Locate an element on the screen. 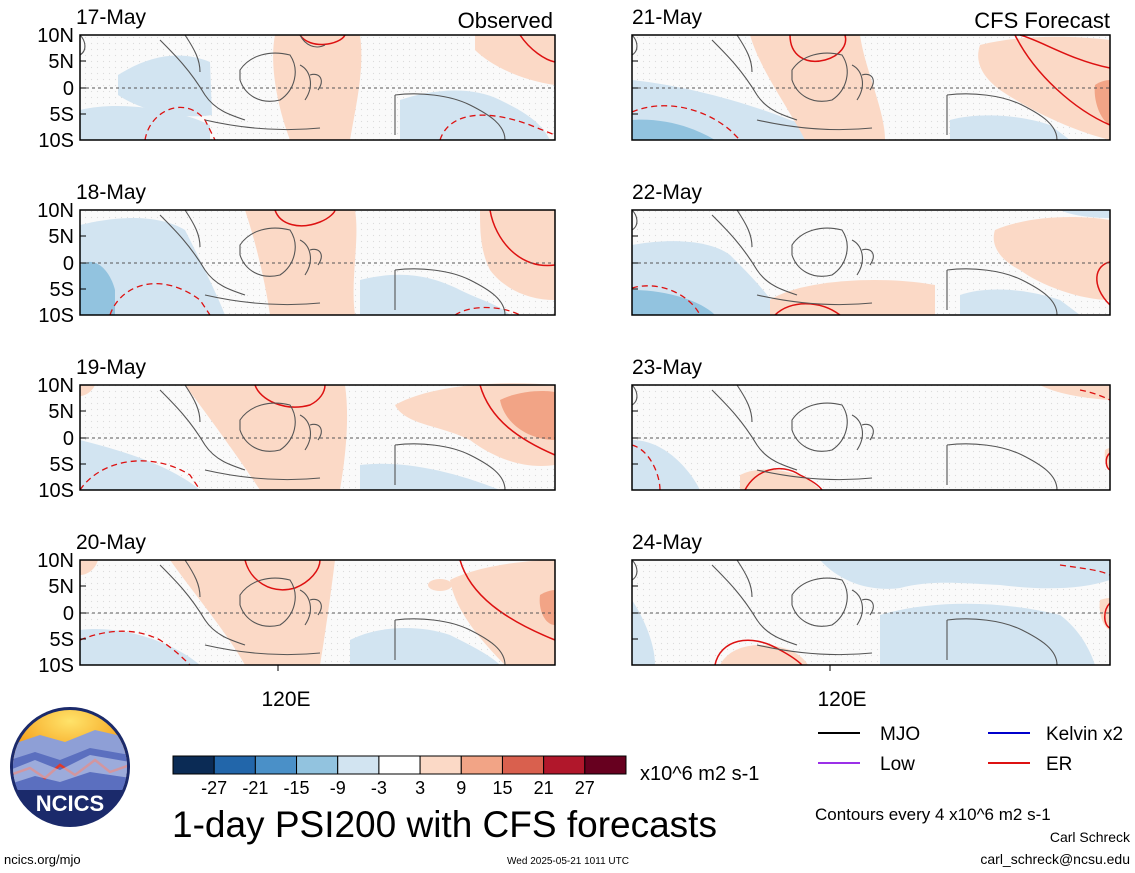  colorbar-tick-label: 9 is located at coordinates (461, 788).